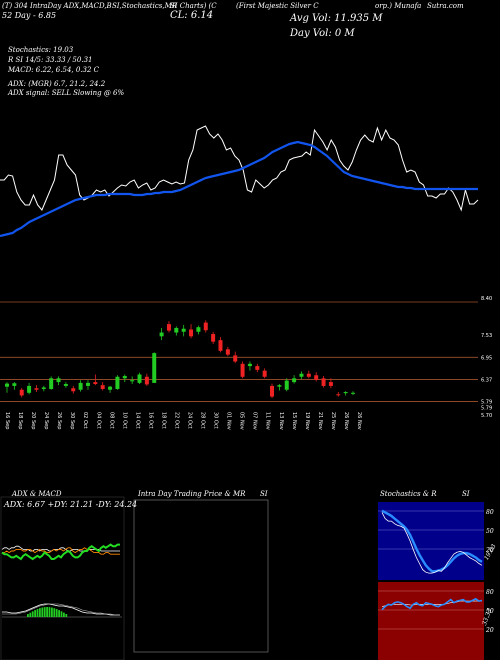  Describe the element at coordinates (192, 494) in the screenshot. I see `intraday-panel-title: Intra Day Trading Price & MR` at that location.